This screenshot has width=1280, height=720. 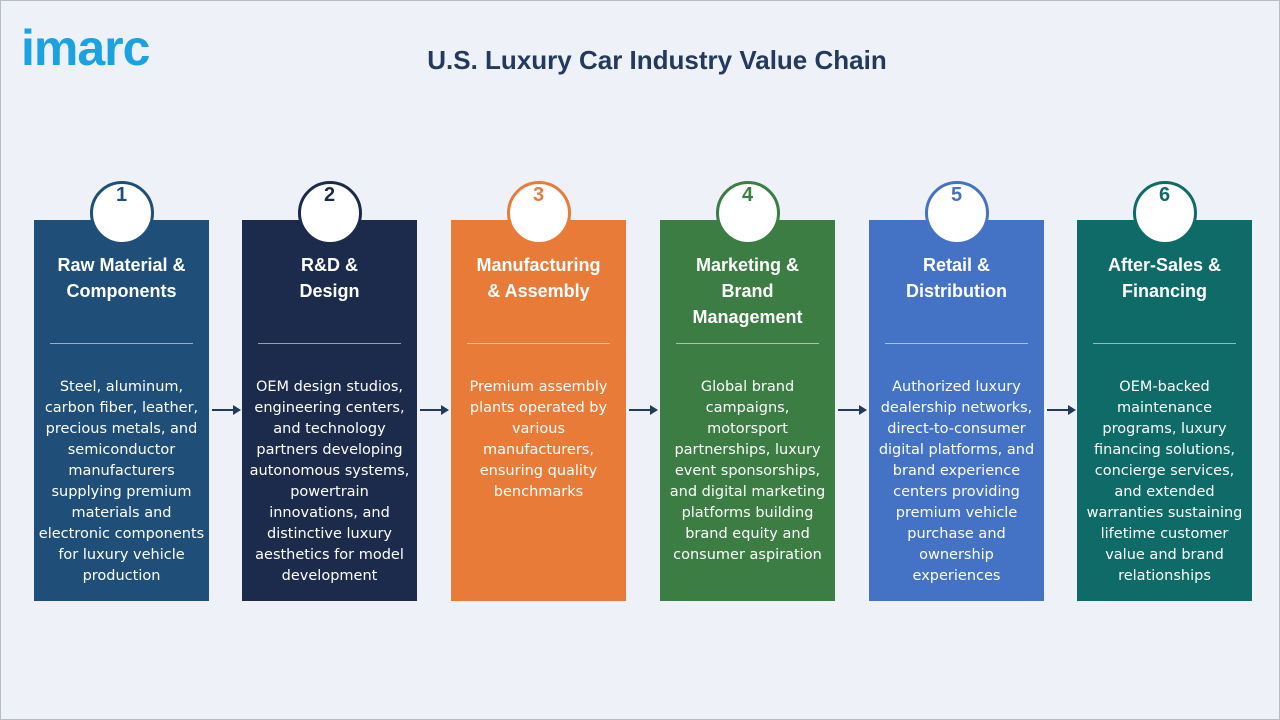 I want to click on step-title: Marketing & Brand Management, so click(x=747, y=291).